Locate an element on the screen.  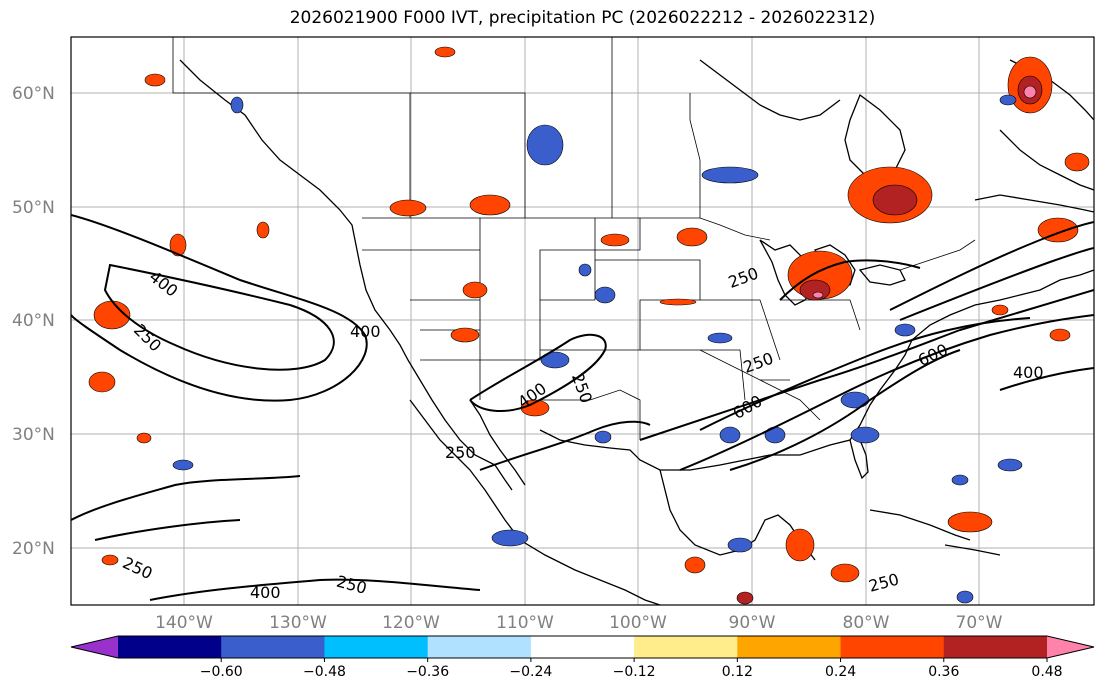
lon-label: 80°W is located at coordinates (866, 623).